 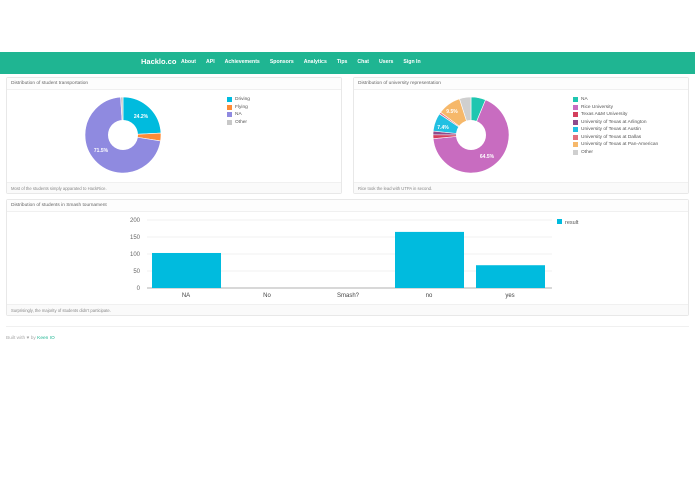 I want to click on svg-text: 50, so click(x=136, y=272).